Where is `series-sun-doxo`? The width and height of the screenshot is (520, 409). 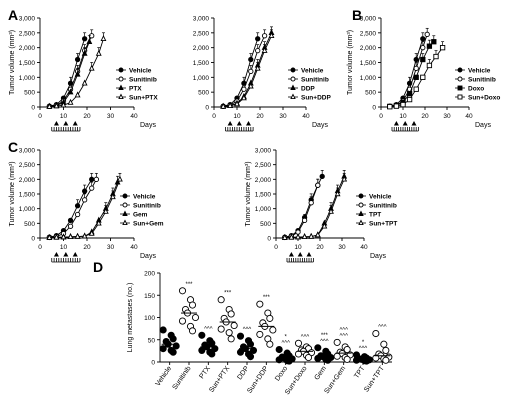 series-sun-doxo is located at coordinates (416, 75).